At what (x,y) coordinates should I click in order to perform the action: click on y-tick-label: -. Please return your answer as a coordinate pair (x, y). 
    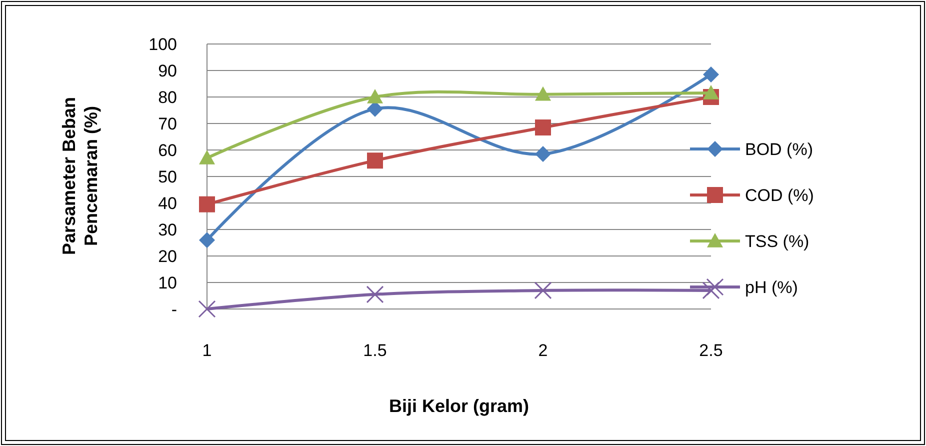
    Looking at the image, I should click on (174, 309).